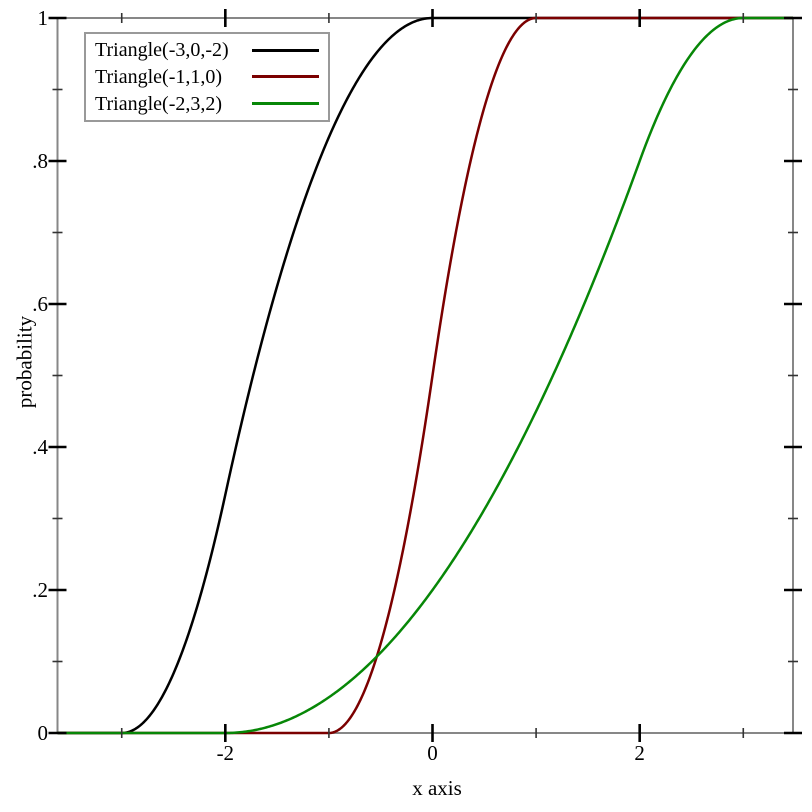 The image size is (812, 812). I want to click on legend-item: Triangle(-1,1,0), so click(207, 77).